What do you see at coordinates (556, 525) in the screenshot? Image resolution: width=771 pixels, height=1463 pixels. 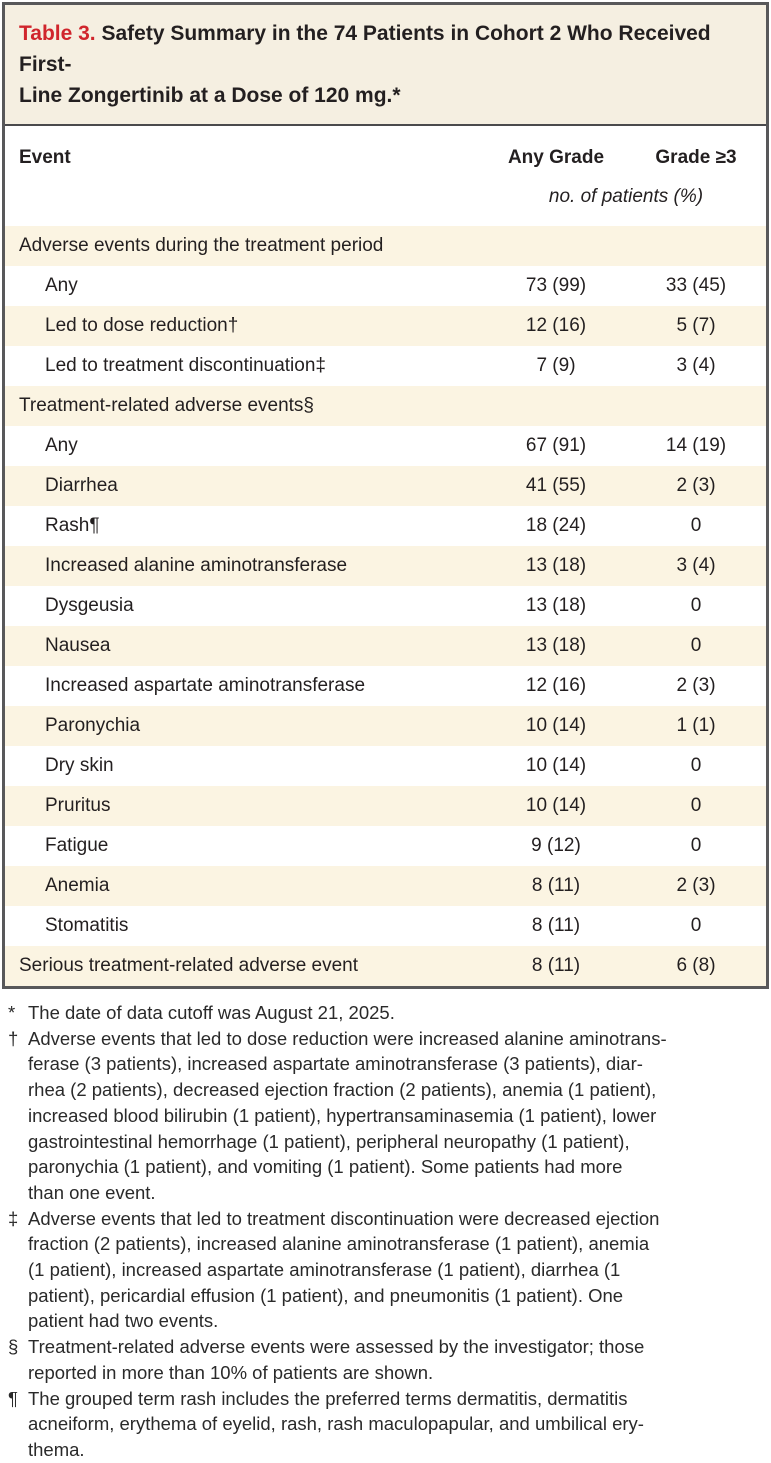 I see `any-grade-cell: 18 (24)` at bounding box center [556, 525].